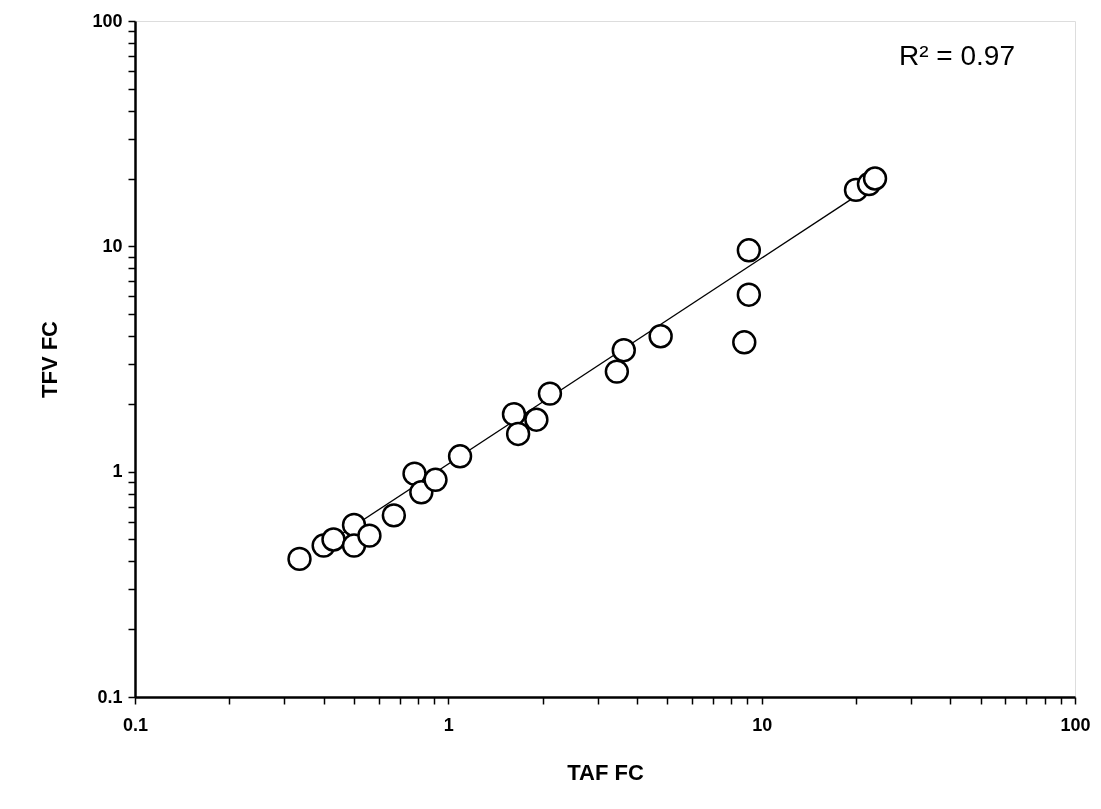 This screenshot has width=1101, height=809. I want to click on y-axis-title: TFV FC, so click(50, 359).